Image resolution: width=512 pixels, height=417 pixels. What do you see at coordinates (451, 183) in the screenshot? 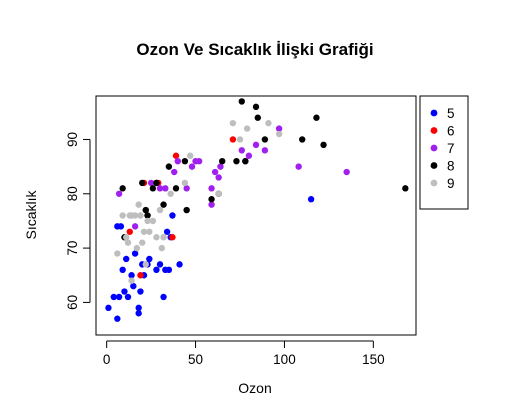
I see `legend-label: 9` at bounding box center [451, 183].